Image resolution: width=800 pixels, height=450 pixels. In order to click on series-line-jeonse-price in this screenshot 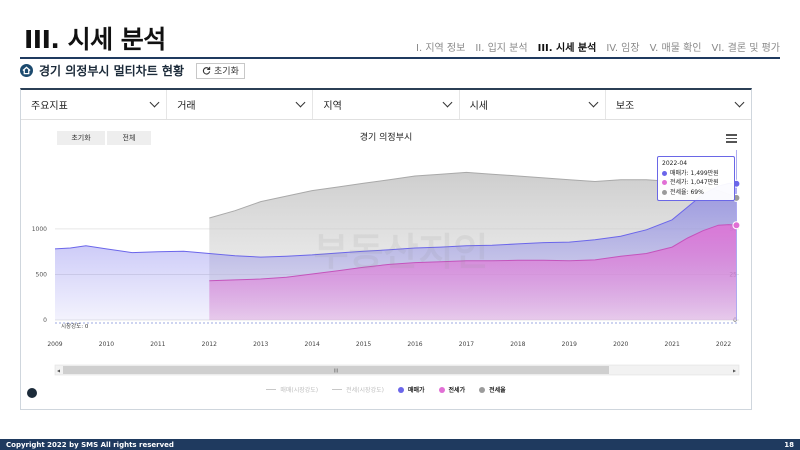, I will do `click(473, 253)`.